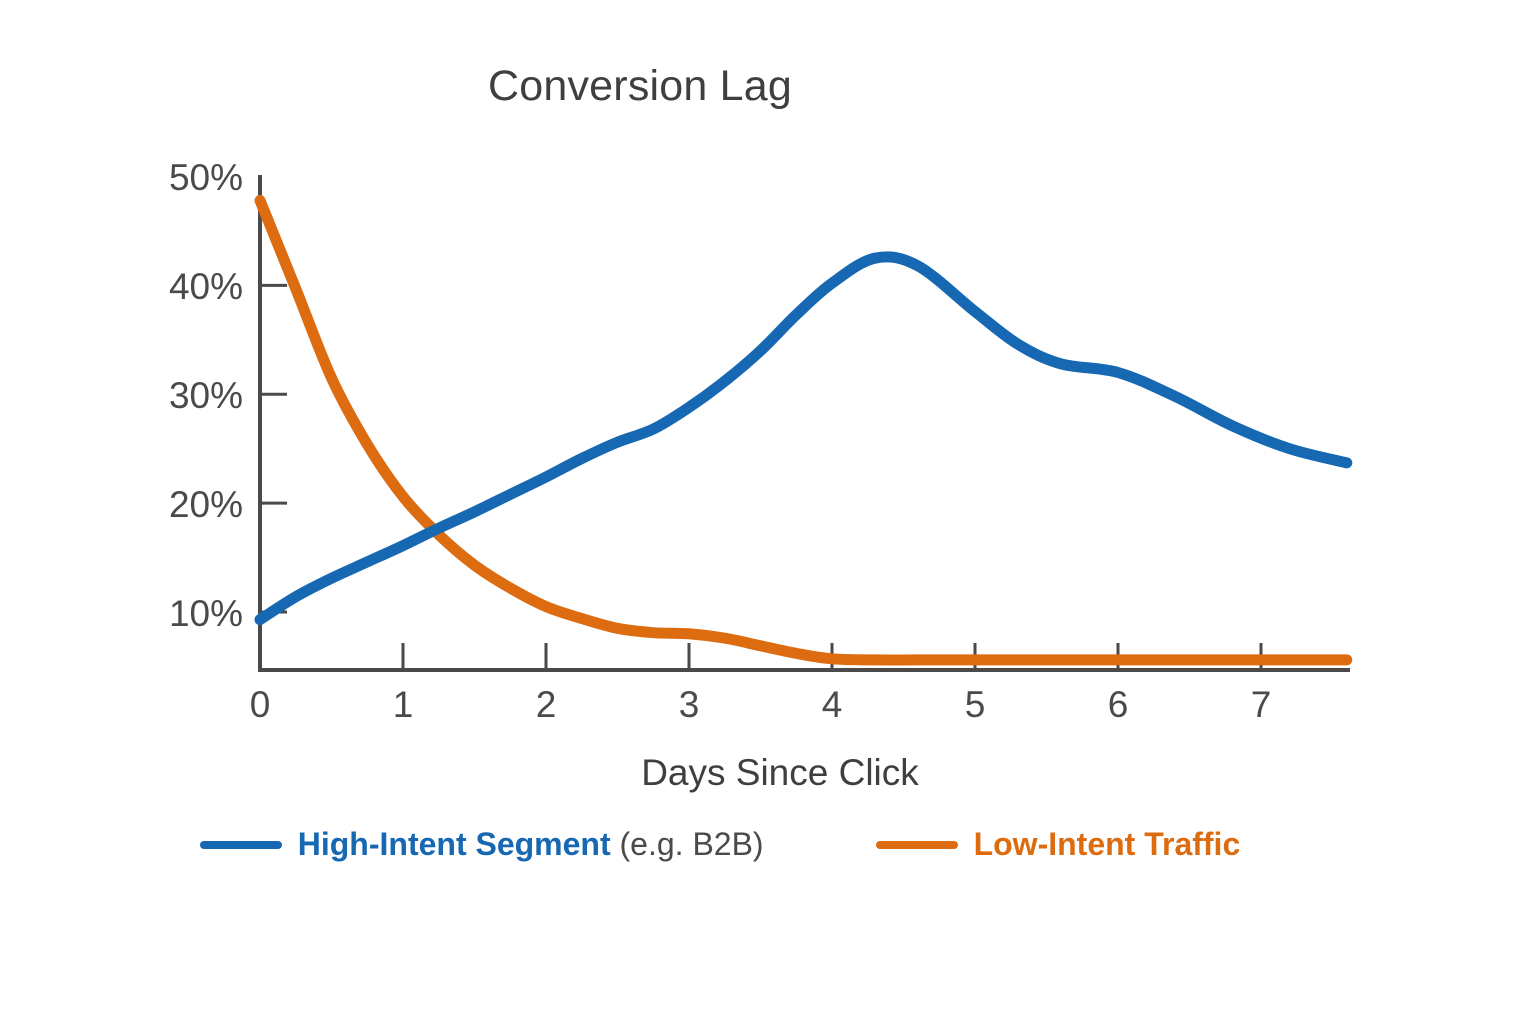 This screenshot has width=1536, height=1024. What do you see at coordinates (206, 286) in the screenshot?
I see `y-tick-label-40: 40%` at bounding box center [206, 286].